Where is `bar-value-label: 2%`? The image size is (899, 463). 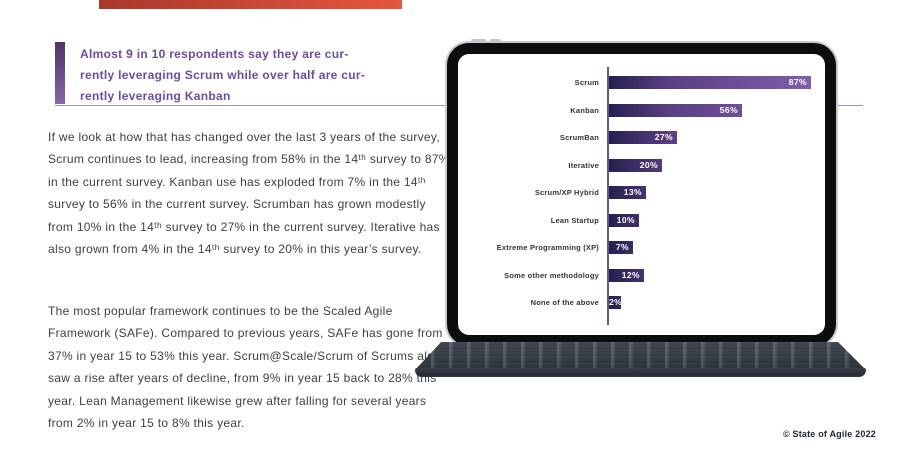
bar-value-label: 2% is located at coordinates (616, 302).